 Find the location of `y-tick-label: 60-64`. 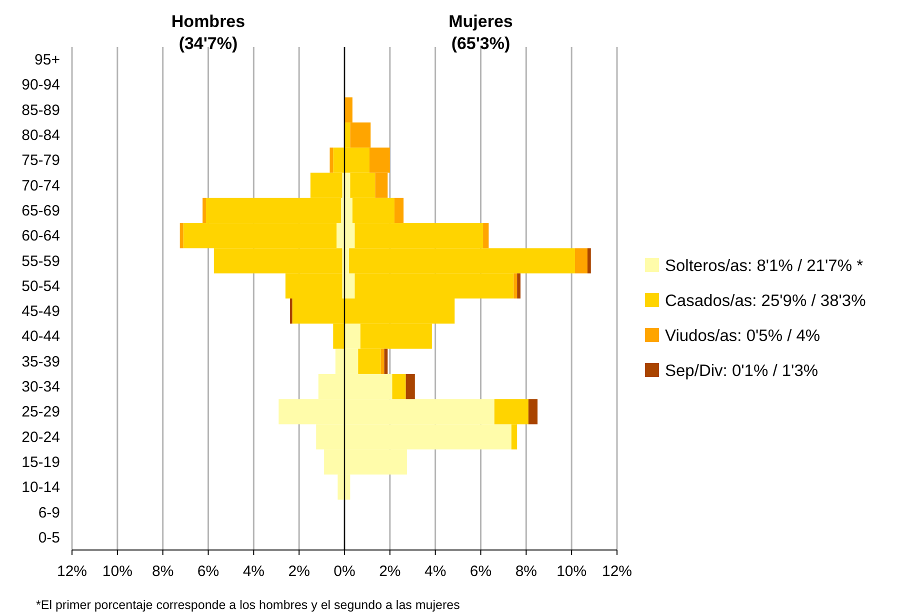

y-tick-label: 60-64 is located at coordinates (41, 236).